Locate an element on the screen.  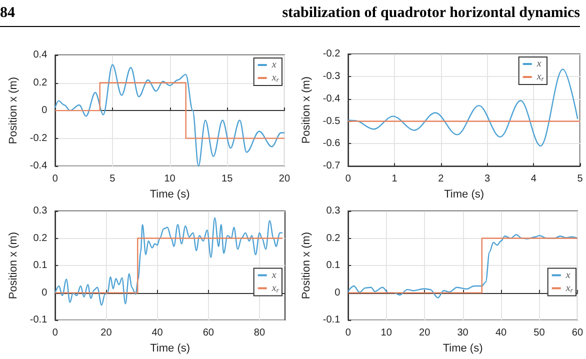
x-tick-label: 80 is located at coordinates (260, 333).